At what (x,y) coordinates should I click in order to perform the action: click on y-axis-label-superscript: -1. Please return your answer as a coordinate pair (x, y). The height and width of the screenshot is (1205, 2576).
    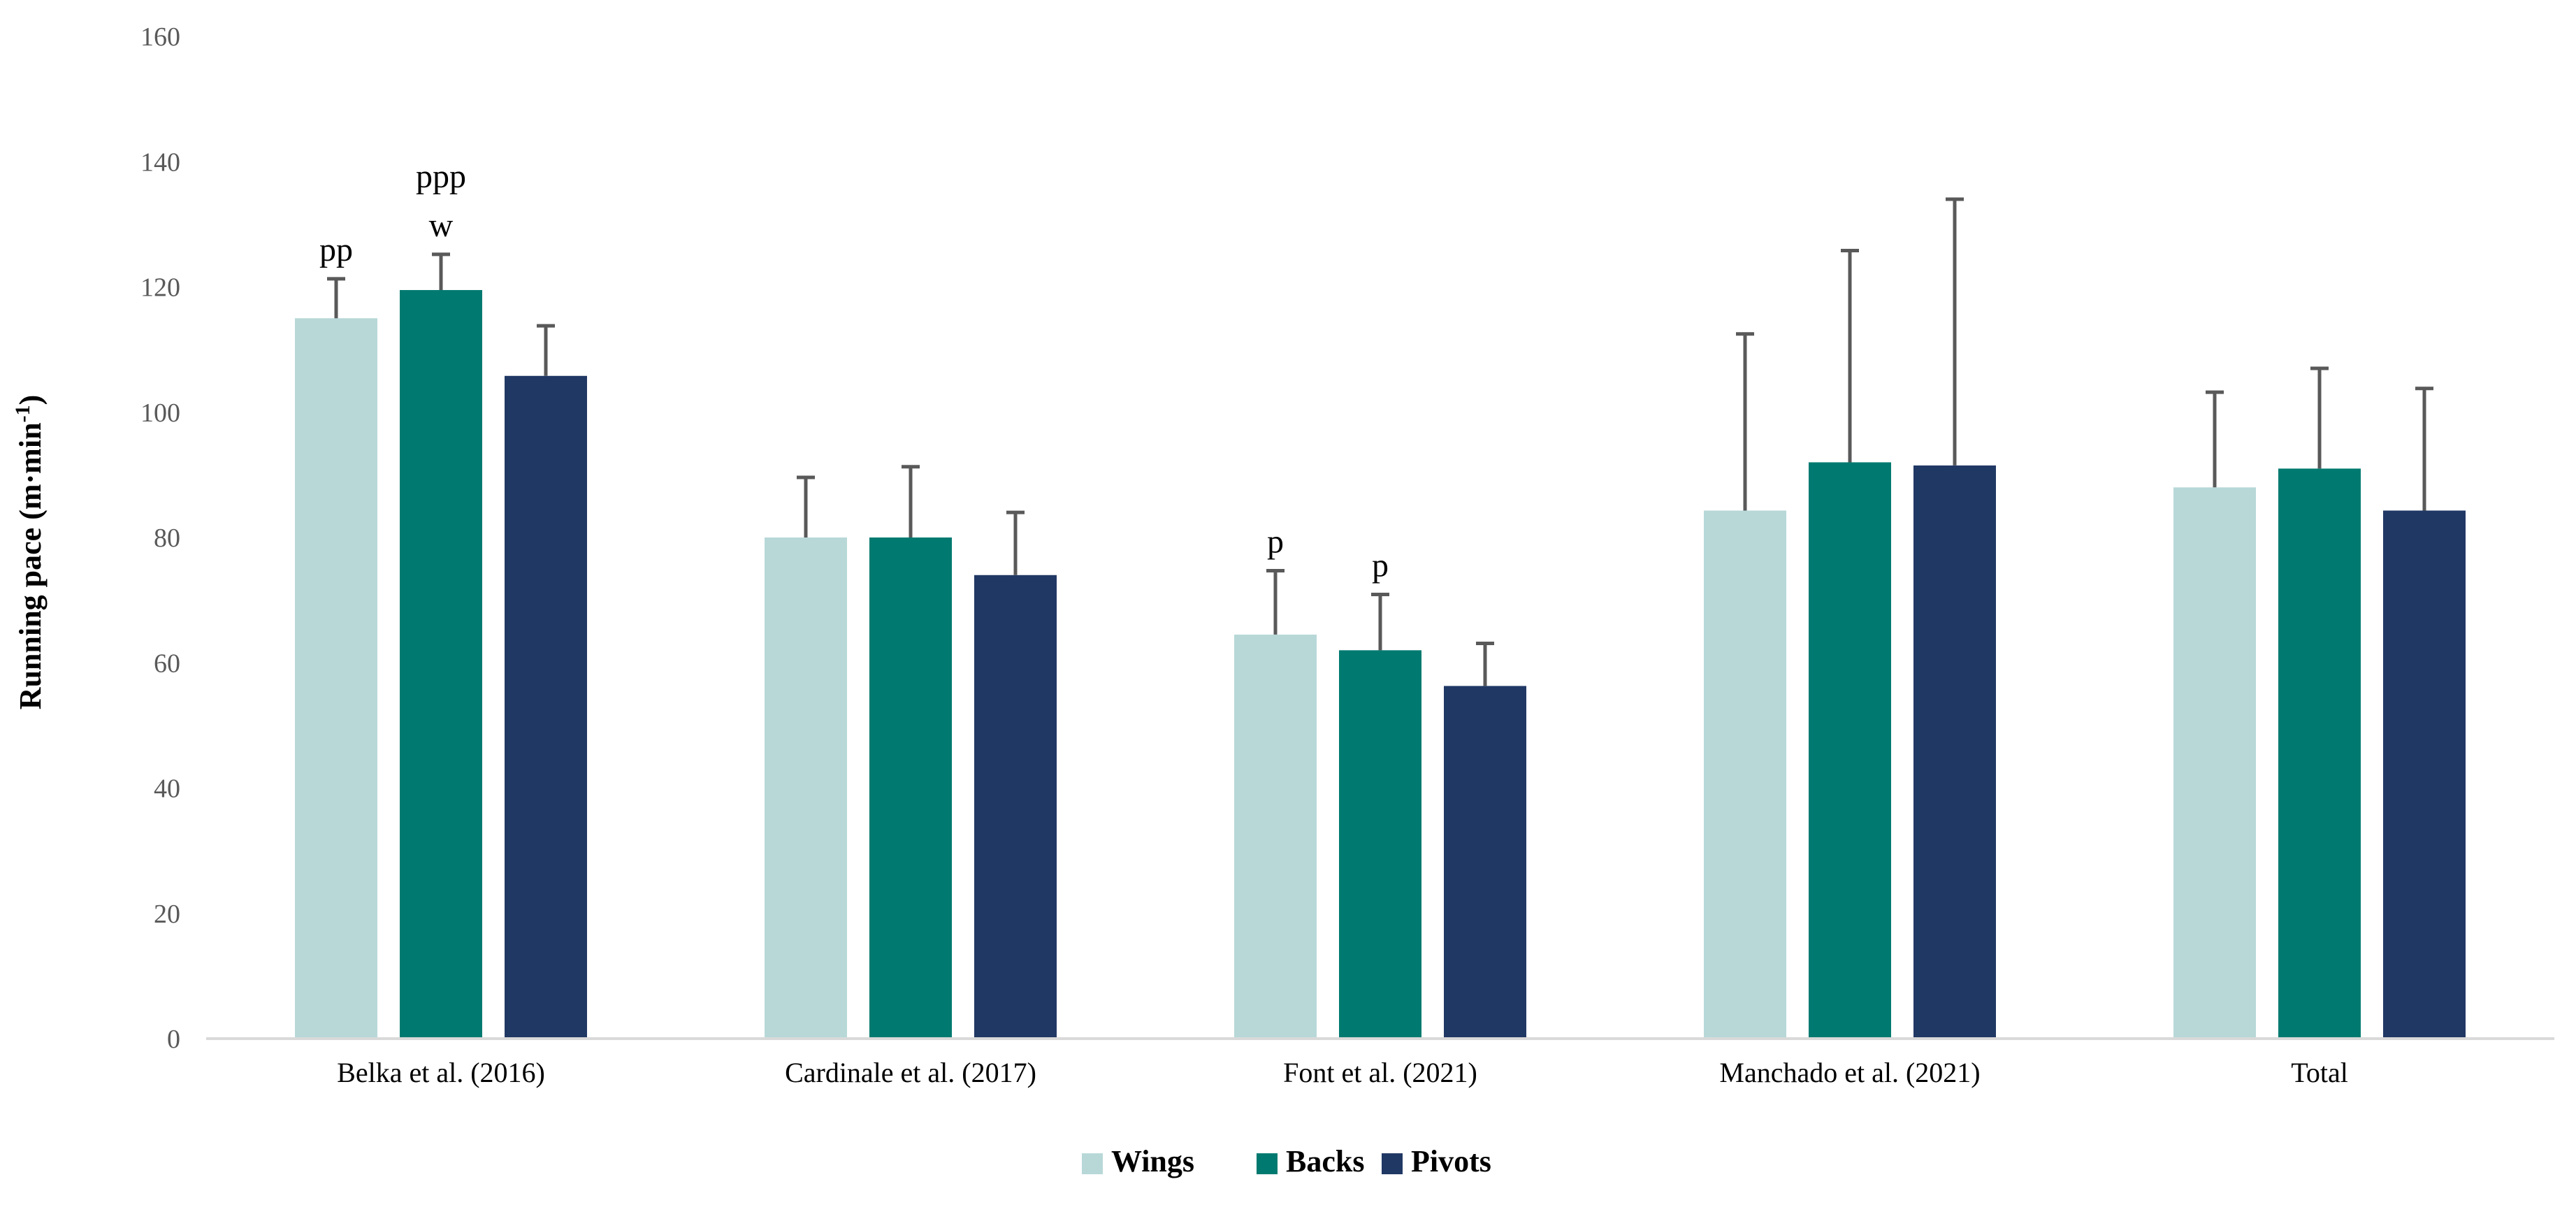
    Looking at the image, I should click on (22, 414).